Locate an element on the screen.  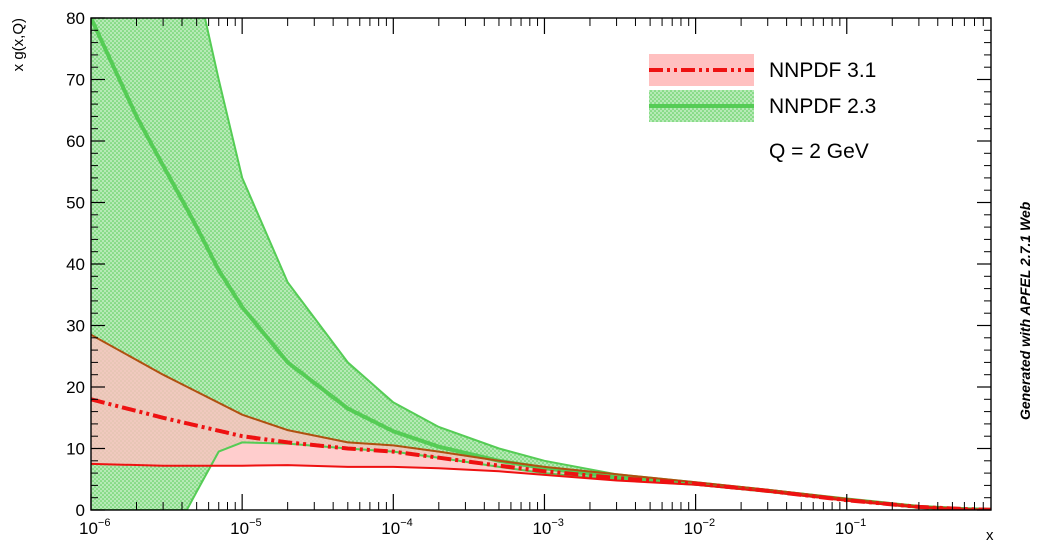
y-tick-label: 0 is located at coordinates (80, 510).